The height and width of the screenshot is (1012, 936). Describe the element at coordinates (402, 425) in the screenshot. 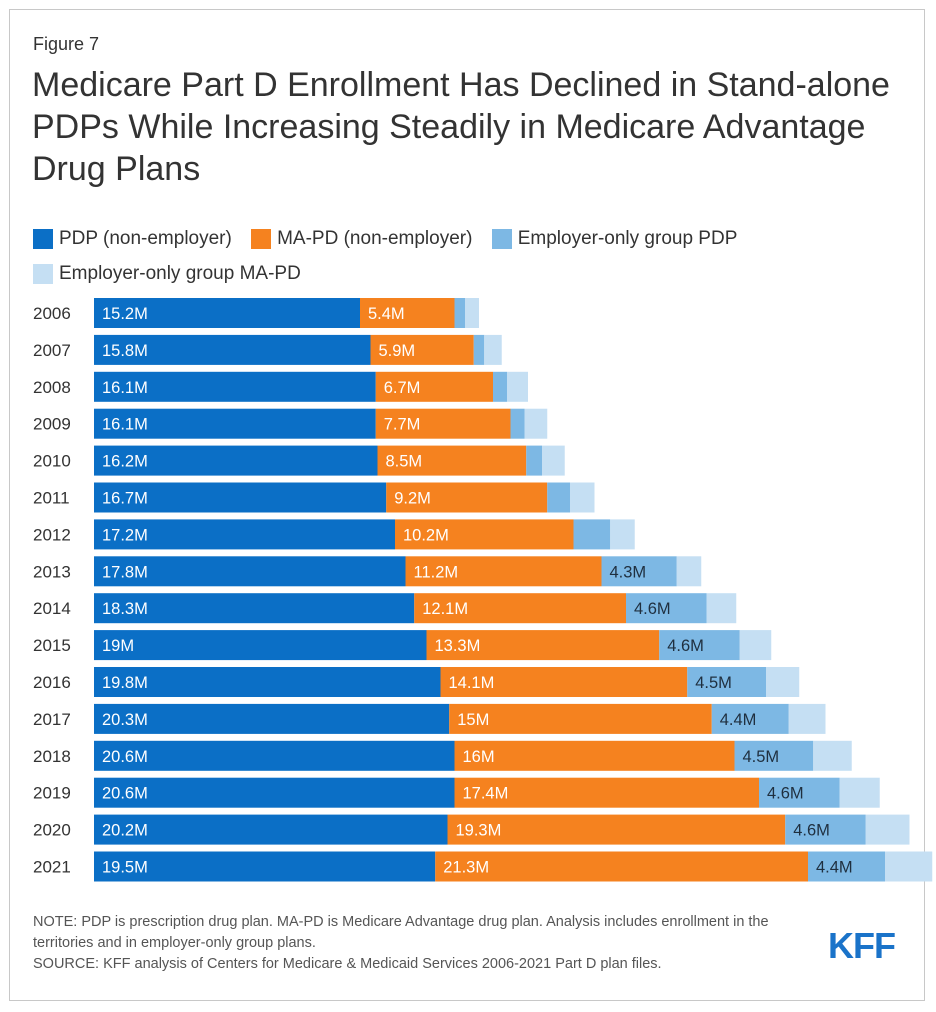

I see `data-label: 7.7M` at that location.